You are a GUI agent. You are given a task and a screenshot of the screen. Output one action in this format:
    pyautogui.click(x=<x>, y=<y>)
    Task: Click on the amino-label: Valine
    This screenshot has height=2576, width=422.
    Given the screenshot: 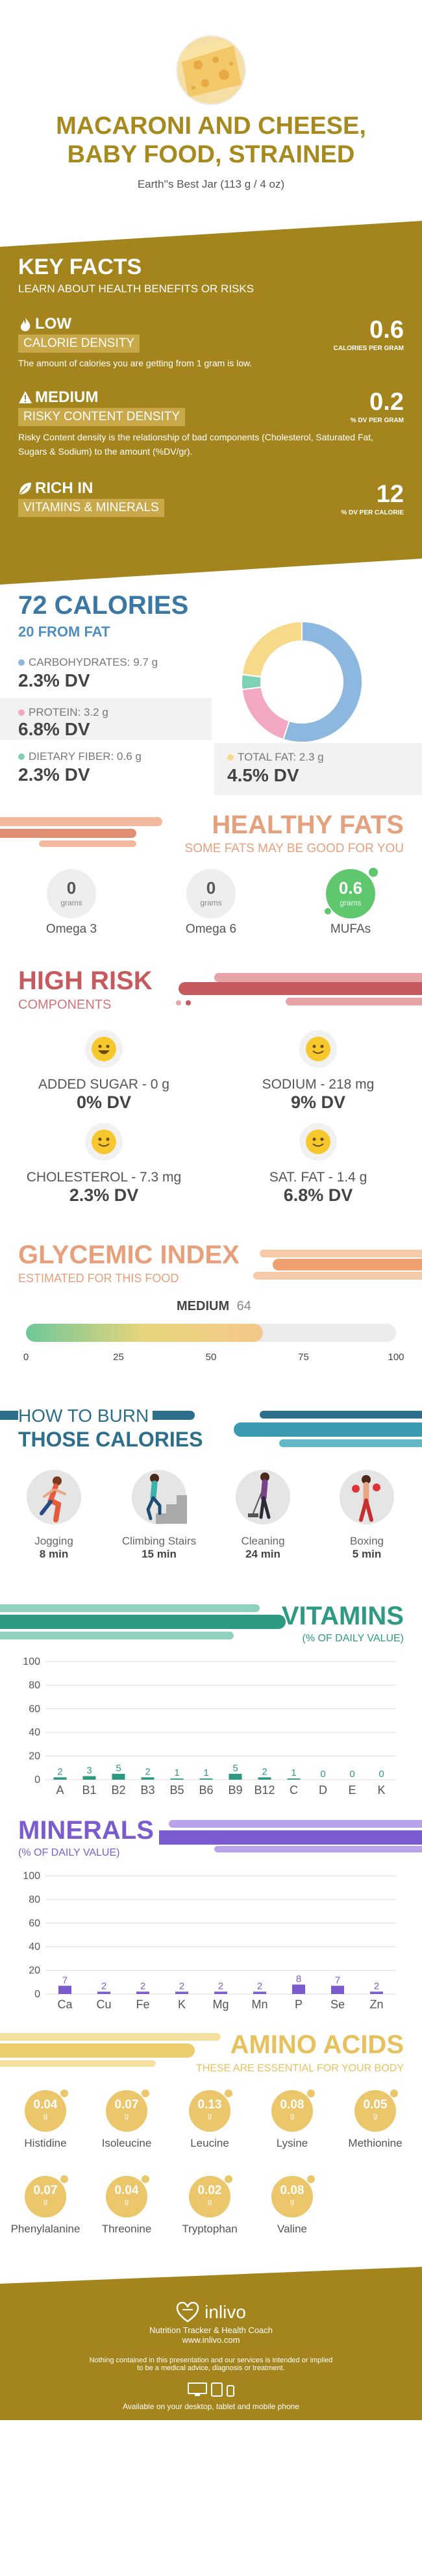 What is the action you would take?
    pyautogui.click(x=292, y=2229)
    